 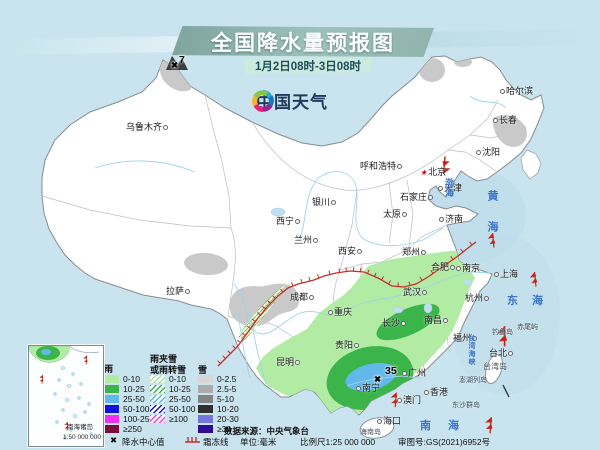 I want to click on legend-item: 100-250, so click(x=129, y=418).